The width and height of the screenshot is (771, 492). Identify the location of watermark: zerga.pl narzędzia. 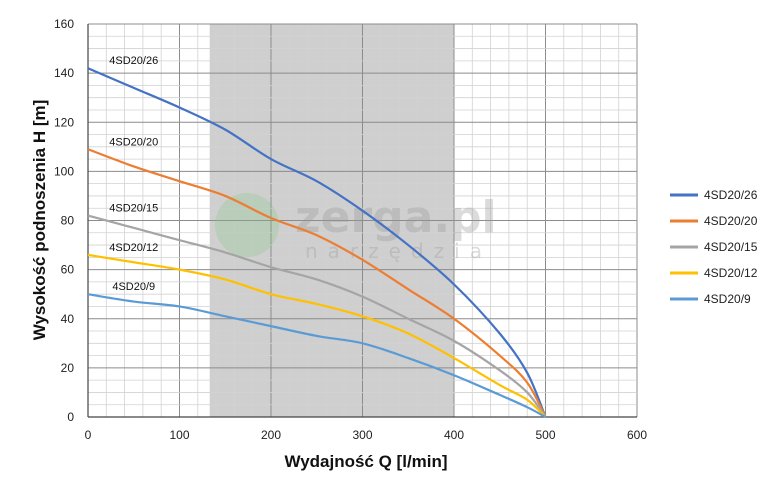
(356, 227).